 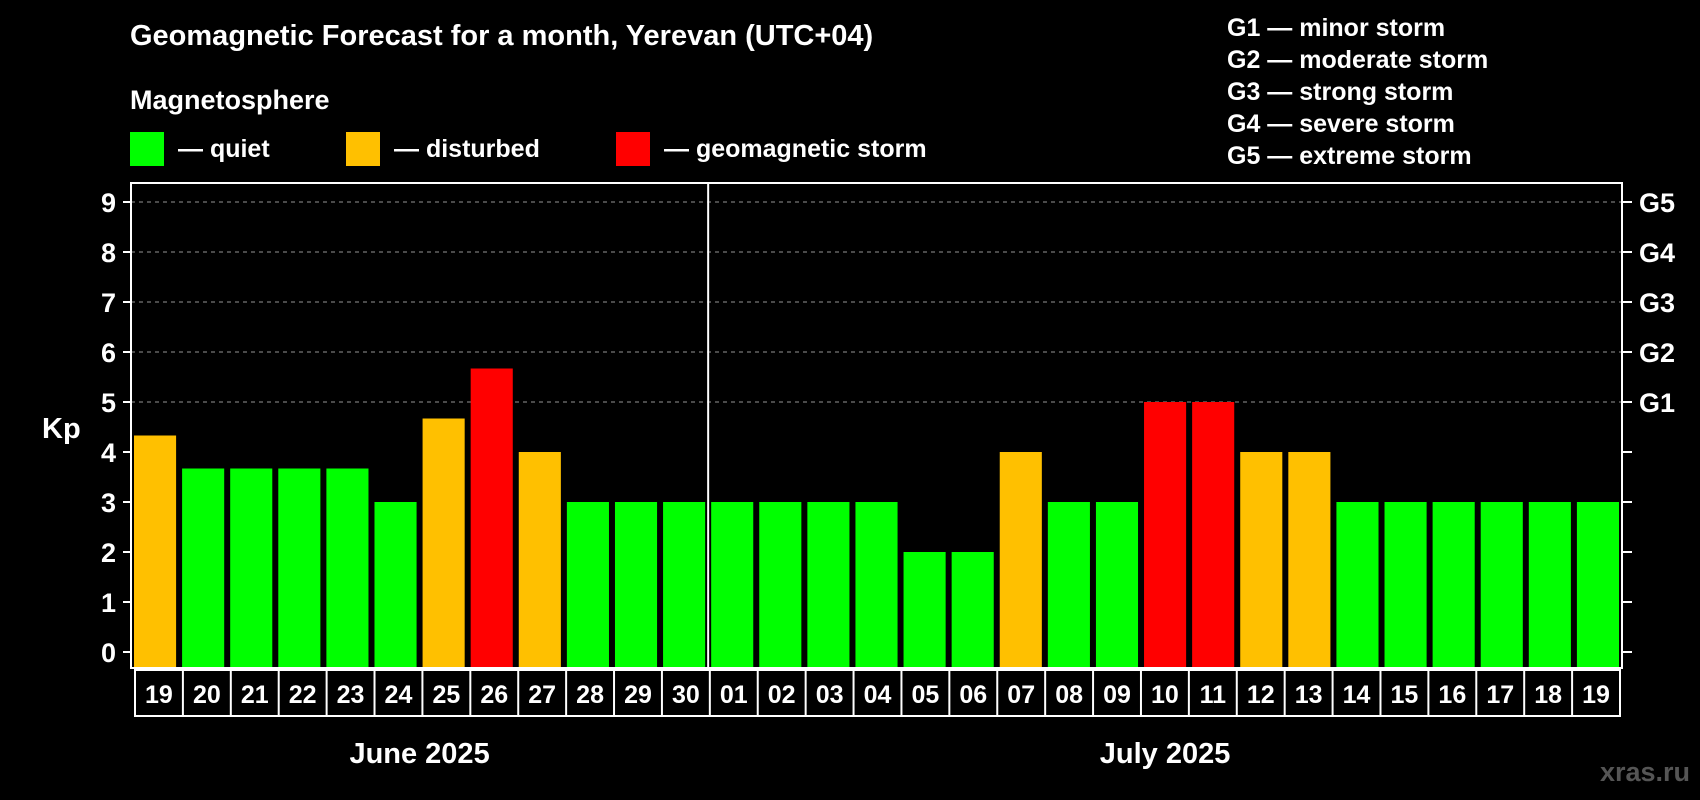 What do you see at coordinates (633, 149) in the screenshot?
I see `legend-storm-swatch` at bounding box center [633, 149].